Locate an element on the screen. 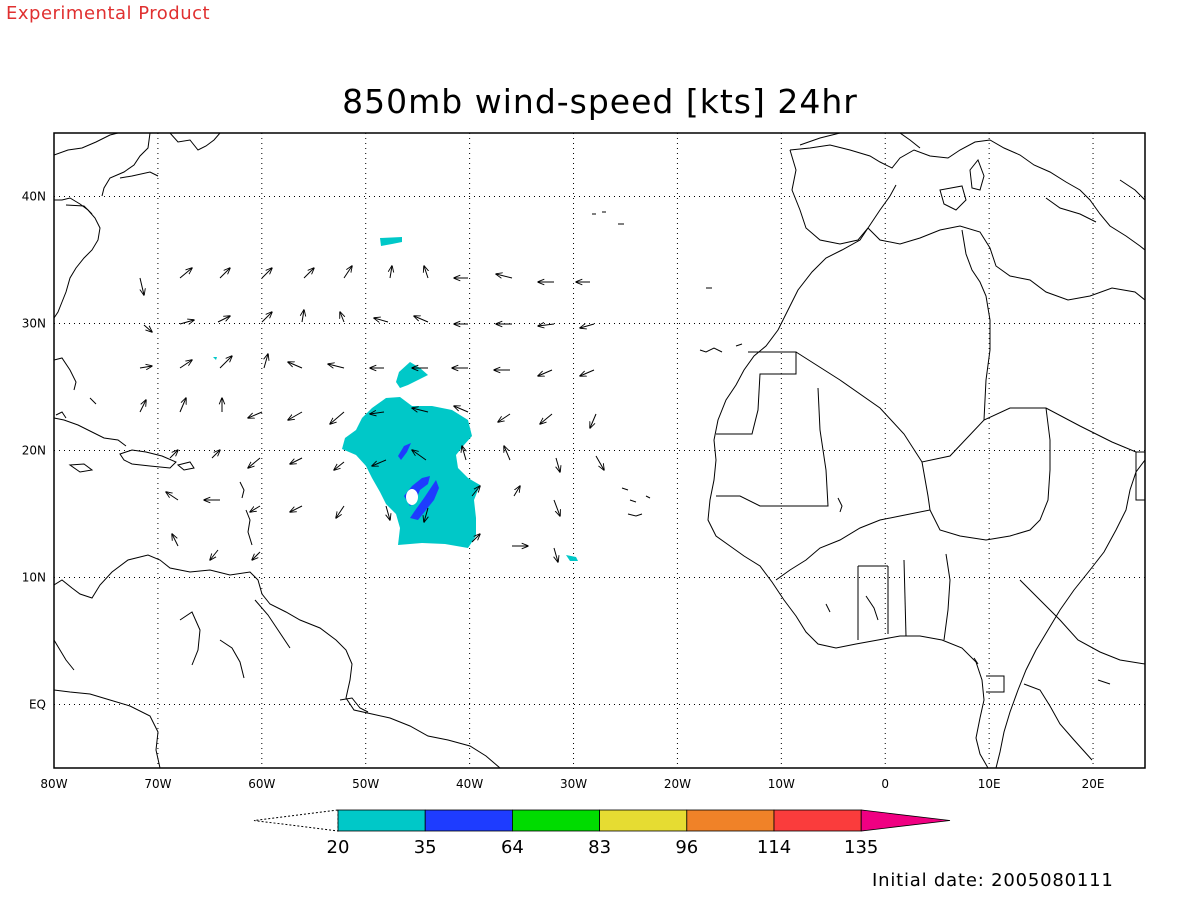 The image size is (1200, 900). colorbar-threshold-label: 114 is located at coordinates (774, 847).